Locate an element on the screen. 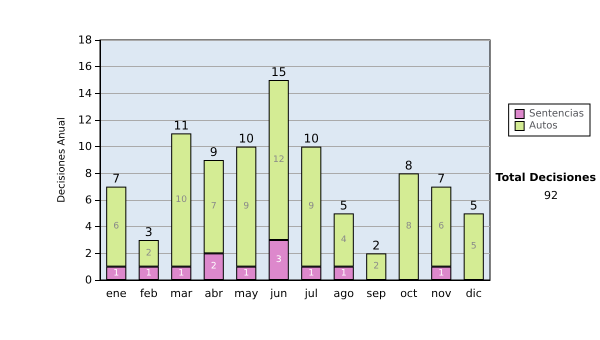 The width and height of the screenshot is (600, 340). x-tick-label: mar is located at coordinates (181, 293).